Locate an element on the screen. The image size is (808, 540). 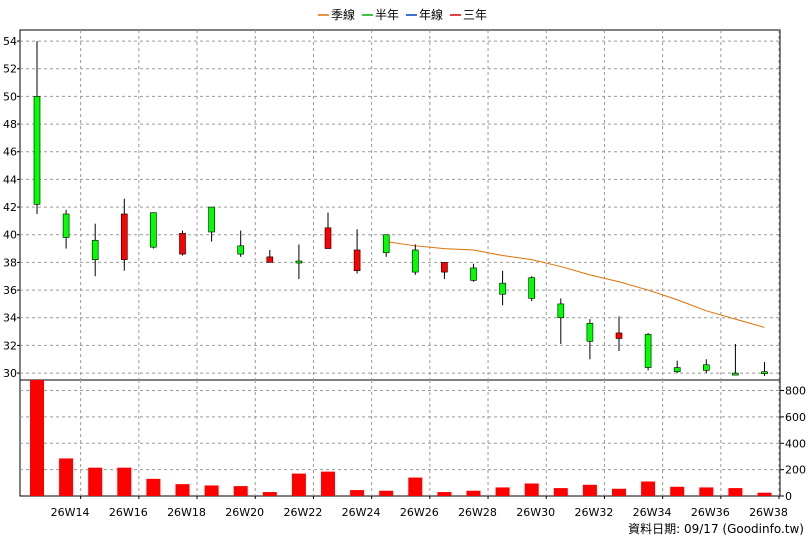
ma-line-季線 is located at coordinates (575, 284).